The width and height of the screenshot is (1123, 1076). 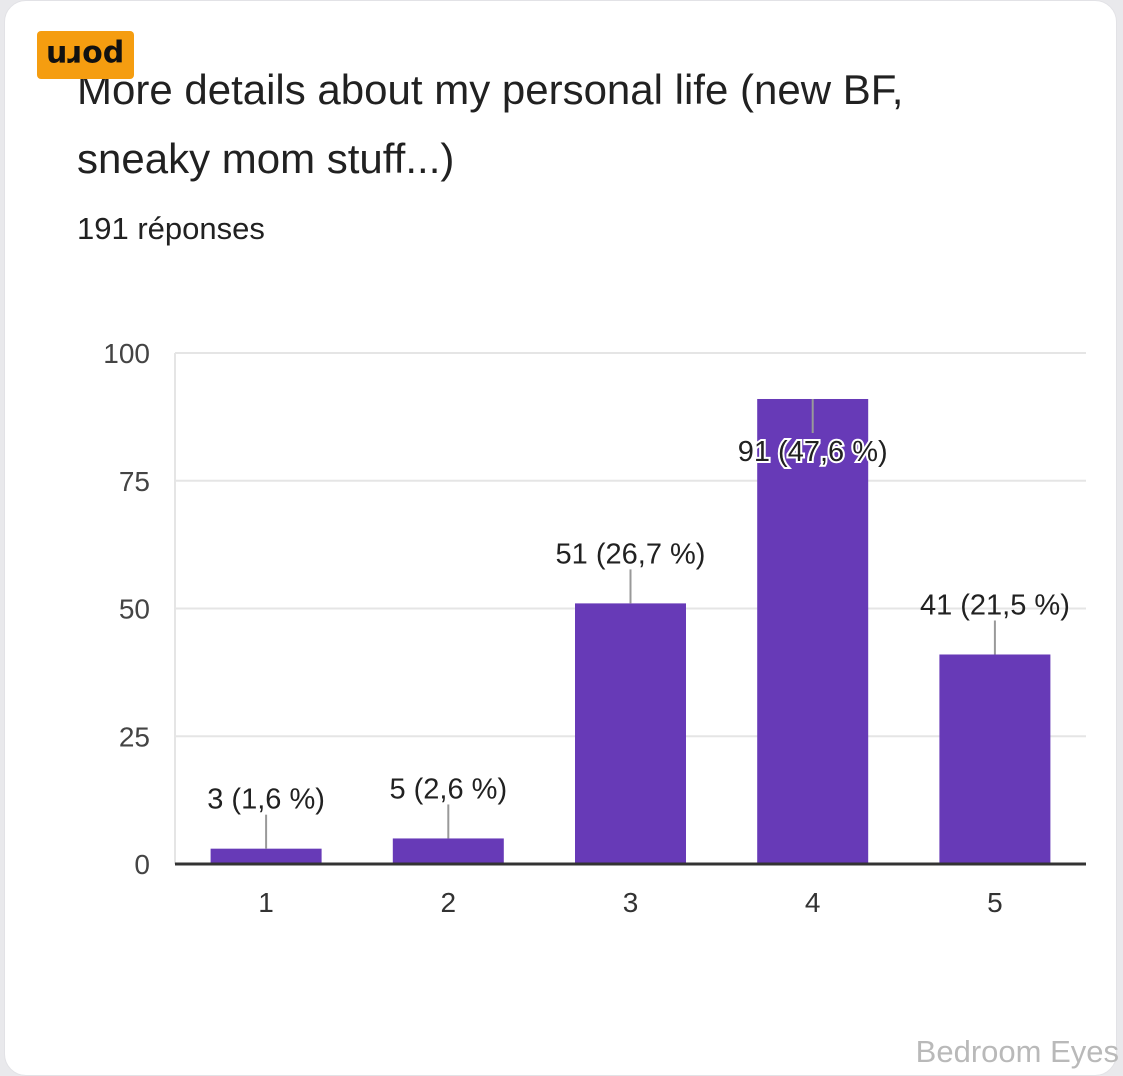 What do you see at coordinates (134, 736) in the screenshot?
I see `y-tick-label: 25` at bounding box center [134, 736].